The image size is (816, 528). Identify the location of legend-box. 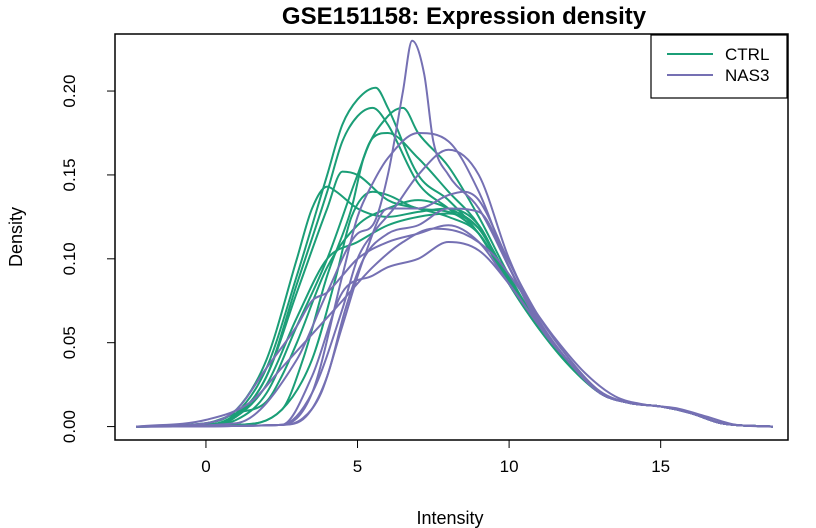
(719, 66).